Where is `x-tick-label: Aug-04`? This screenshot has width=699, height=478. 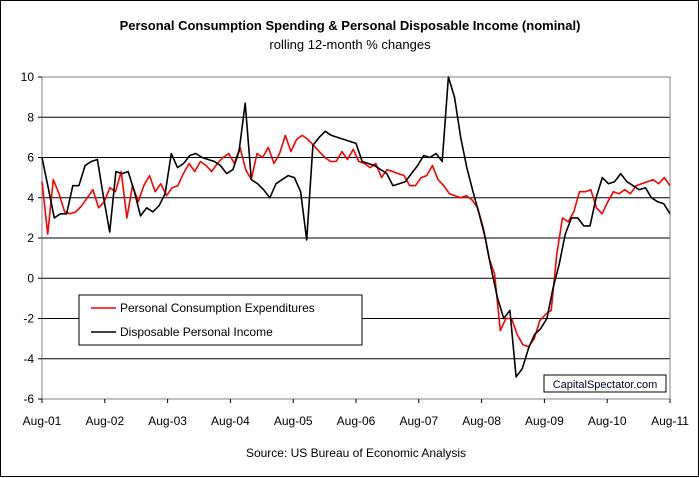
x-tick-label: Aug-04 is located at coordinates (230, 421).